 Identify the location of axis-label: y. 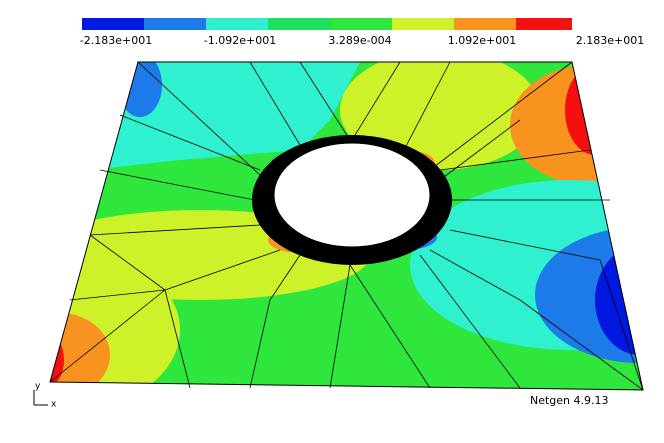
(38, 387).